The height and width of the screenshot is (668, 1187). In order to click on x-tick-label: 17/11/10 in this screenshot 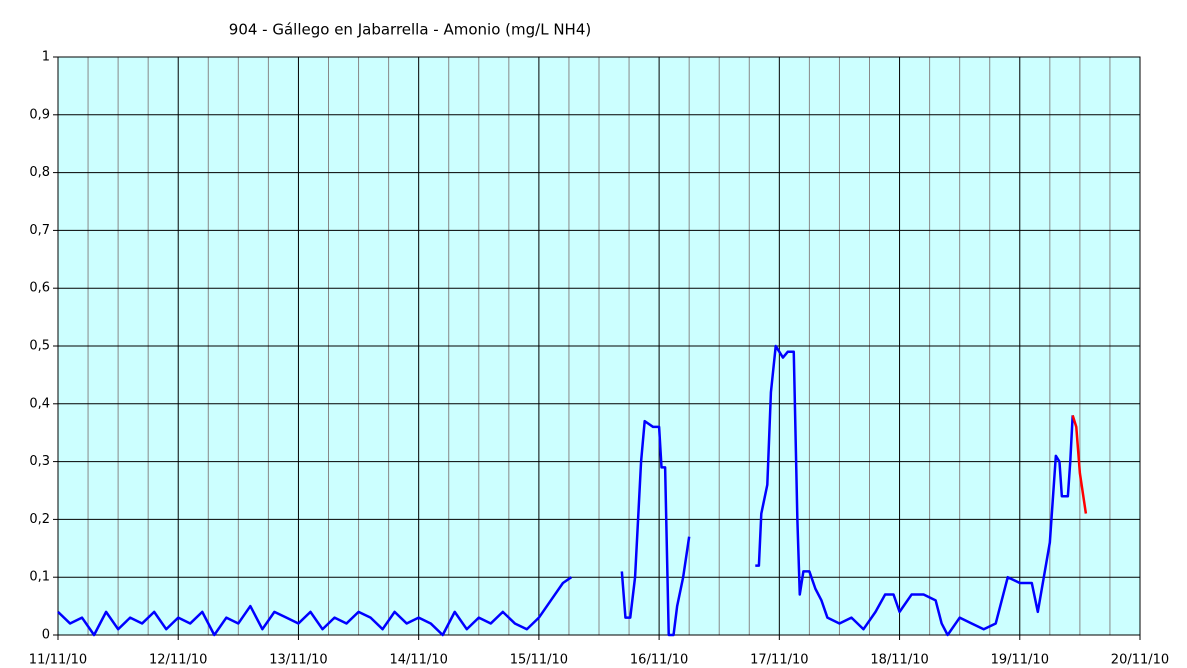, I will do `click(779, 660)`.